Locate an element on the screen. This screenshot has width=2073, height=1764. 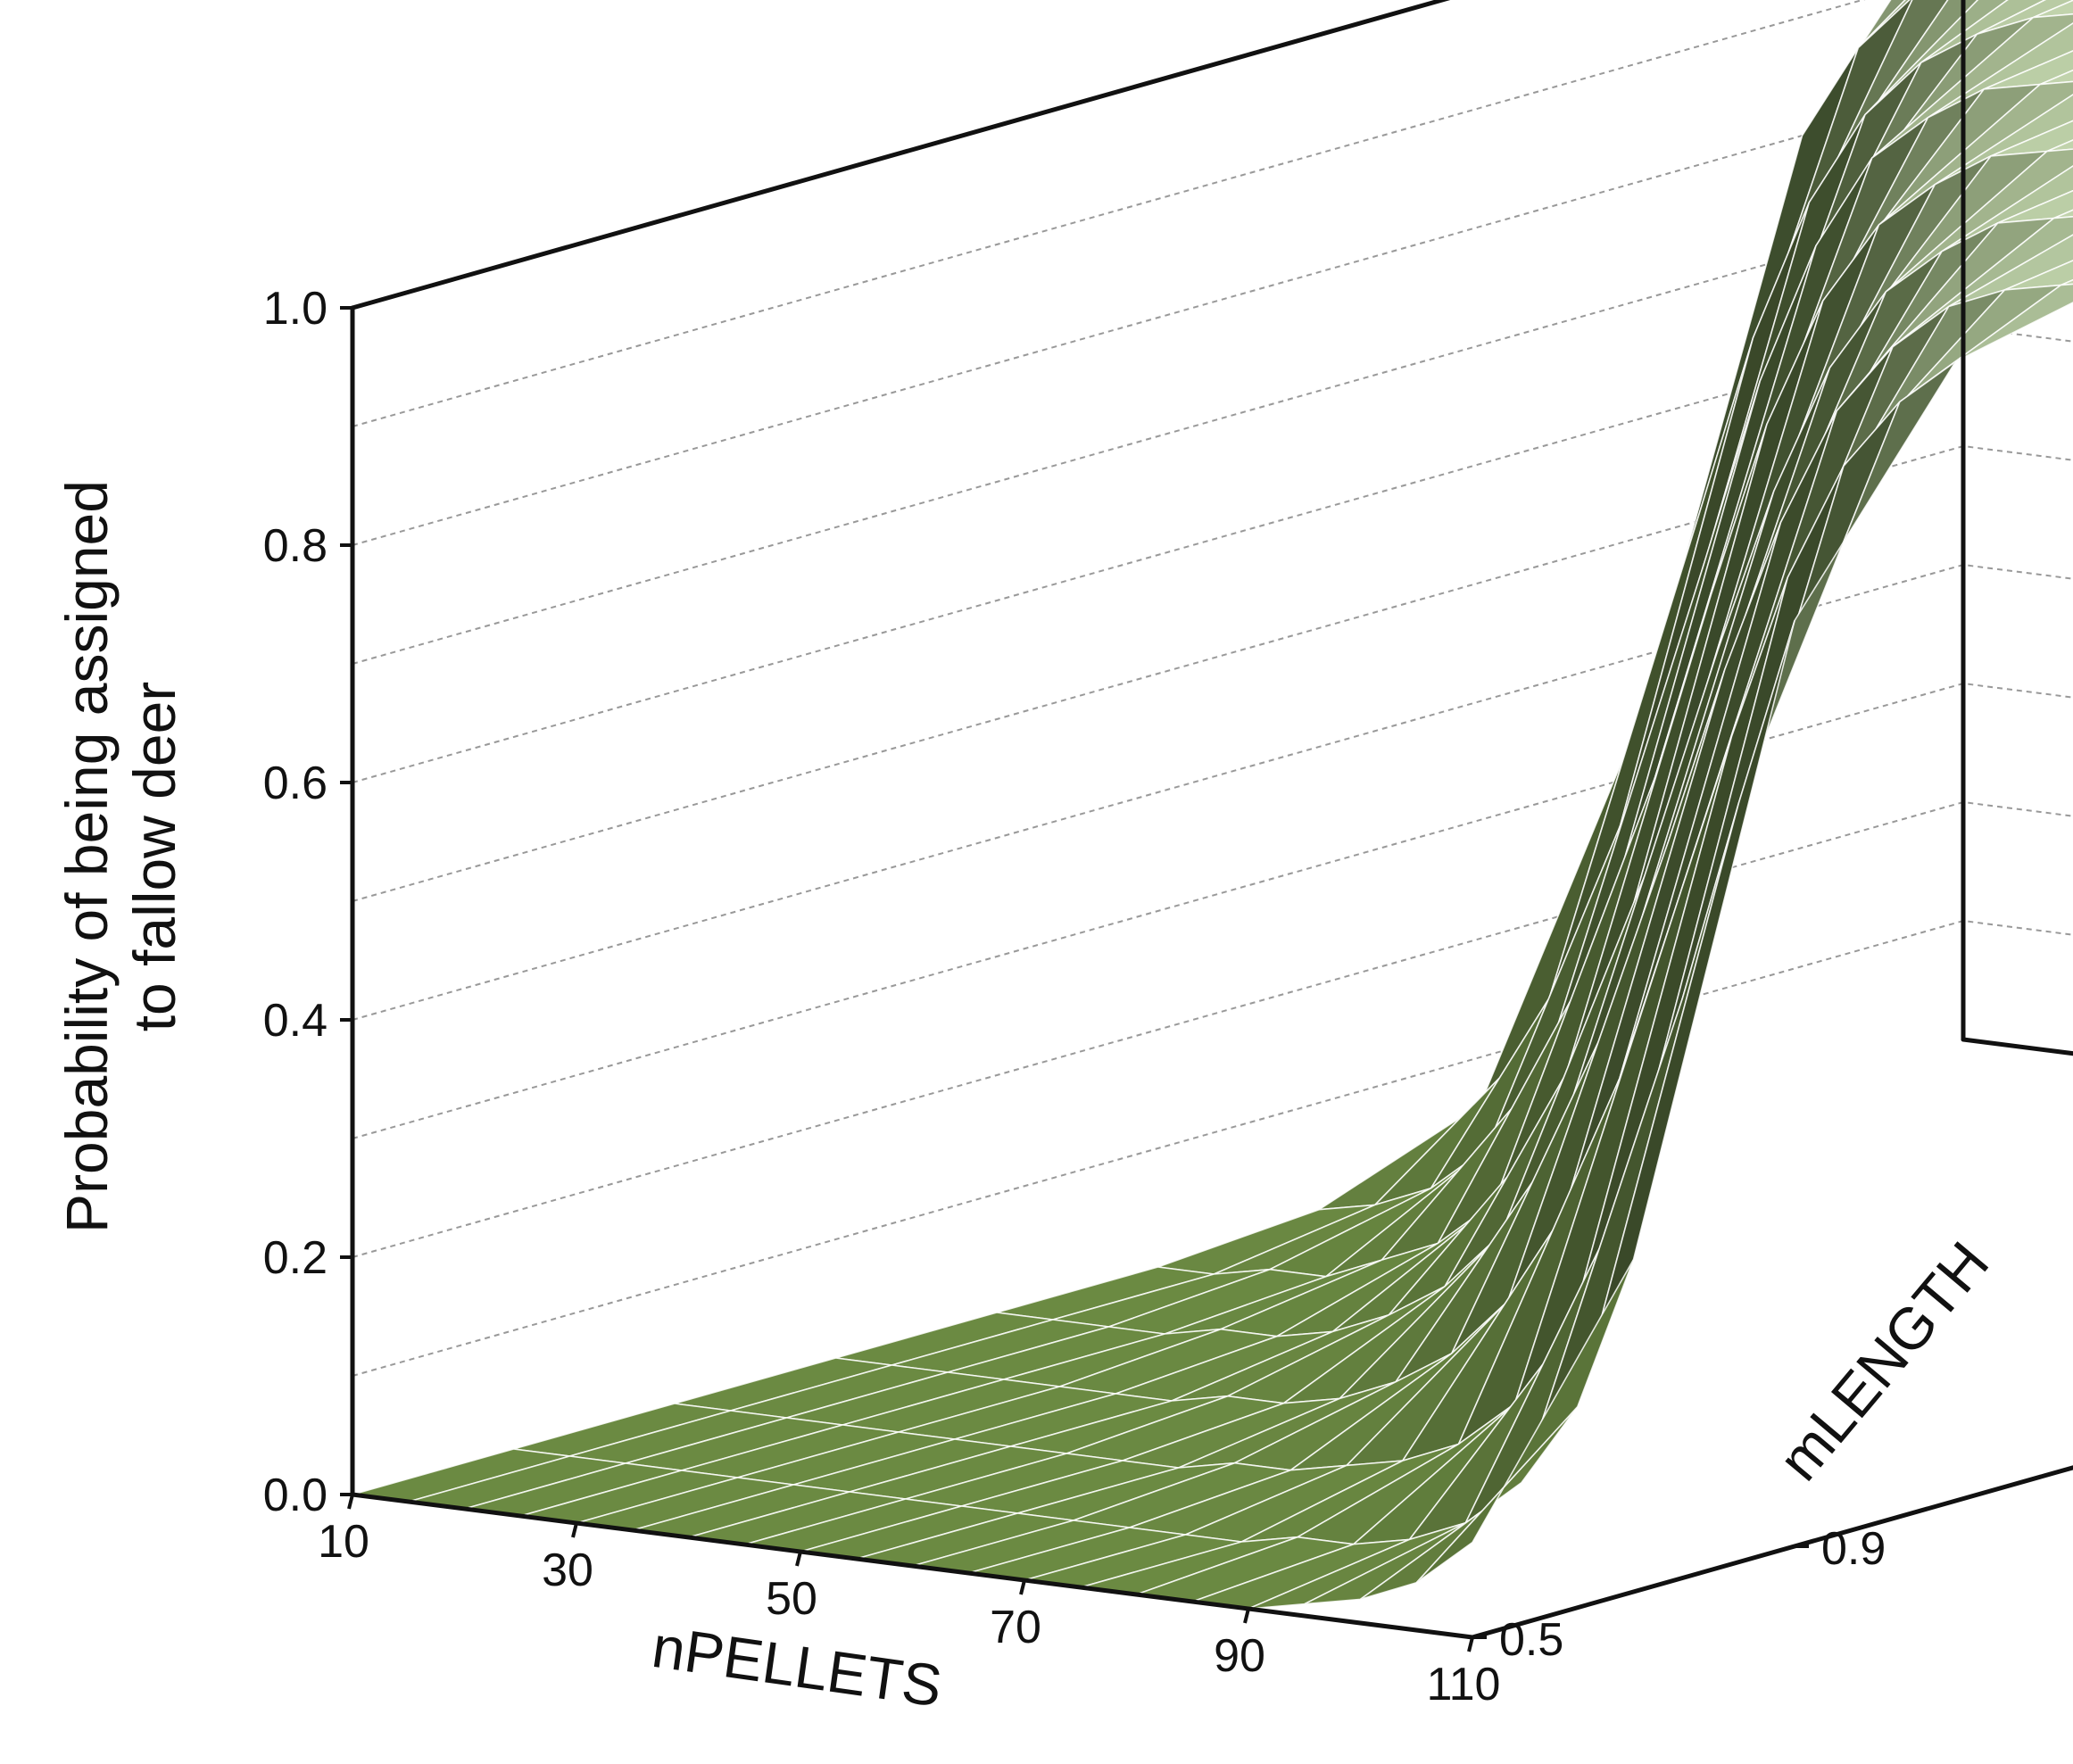
z-tick-label: 1.0 is located at coordinates (295, 309).